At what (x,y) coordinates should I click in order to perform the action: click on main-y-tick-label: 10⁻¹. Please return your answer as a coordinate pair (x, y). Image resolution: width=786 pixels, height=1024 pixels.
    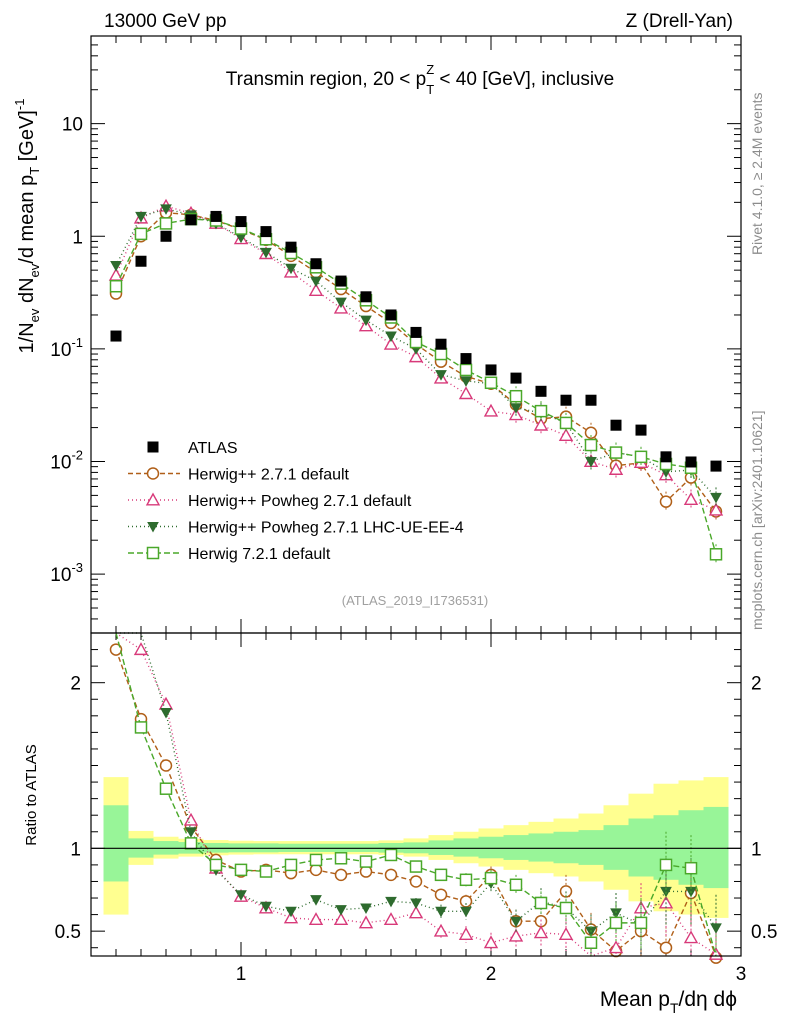
    Looking at the image, I should click on (66, 348).